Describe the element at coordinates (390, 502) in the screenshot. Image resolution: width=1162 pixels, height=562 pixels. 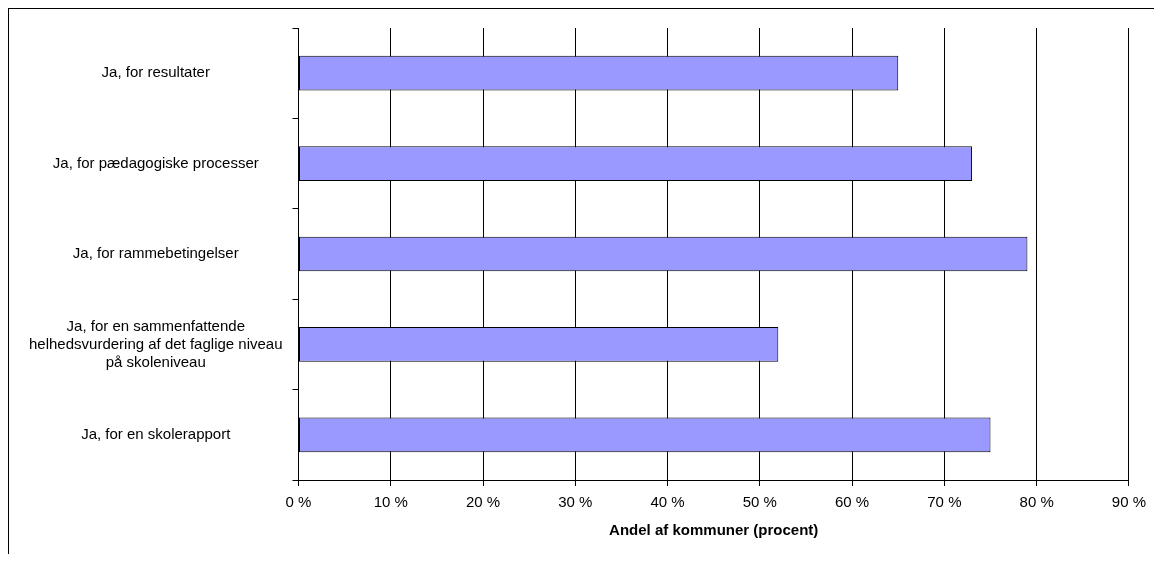
I see `x-tick-label: 10 %` at that location.